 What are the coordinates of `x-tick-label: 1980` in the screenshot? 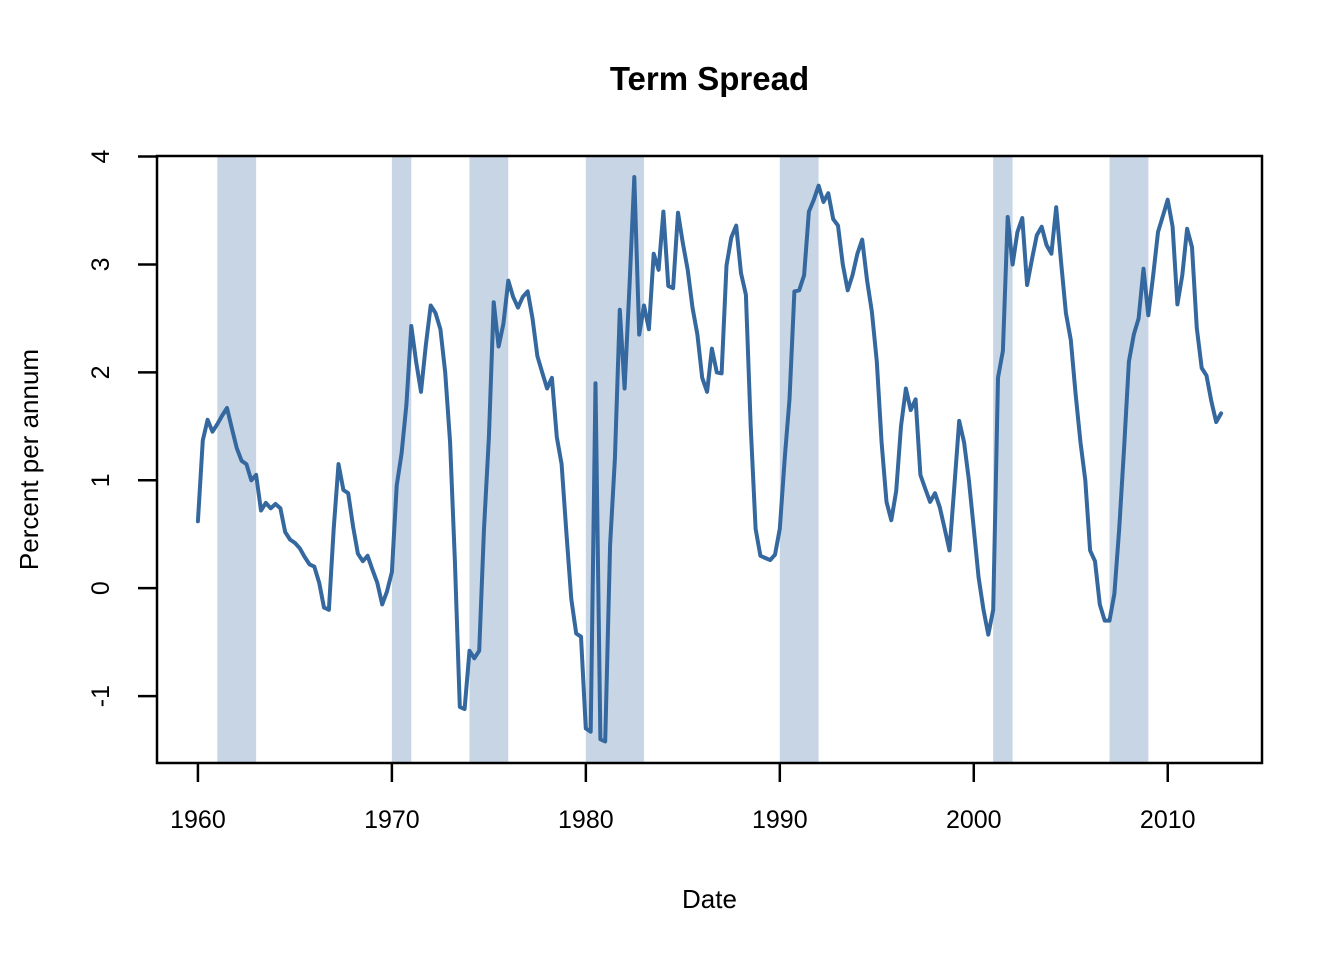 It's located at (586, 820).